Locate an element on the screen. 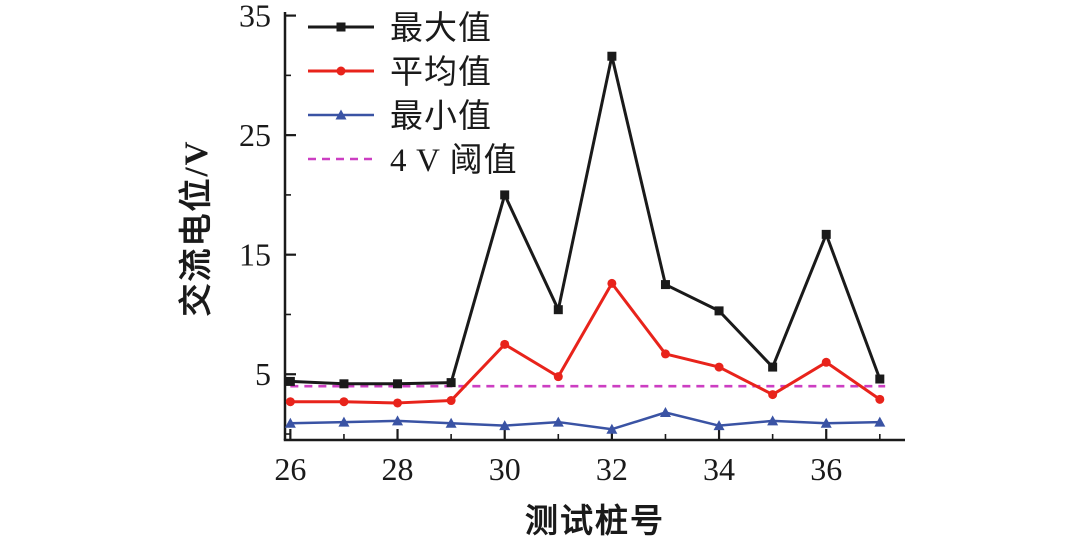 This screenshot has width=1080, height=537. x-tick-label: 36 is located at coordinates (826, 469).